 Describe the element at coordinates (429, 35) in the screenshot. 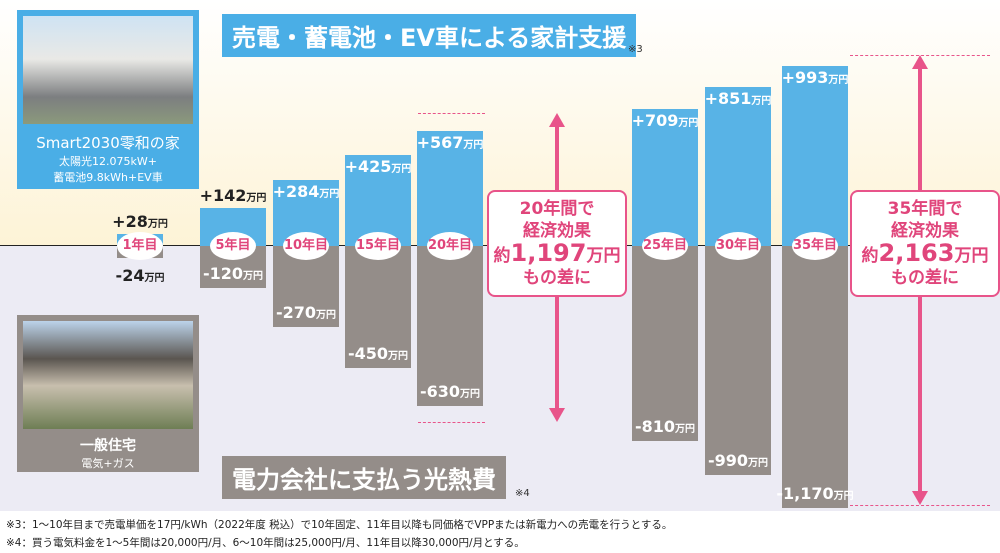

I see `chart-title: 売電・蓄電池・EV車による家計支援` at that location.